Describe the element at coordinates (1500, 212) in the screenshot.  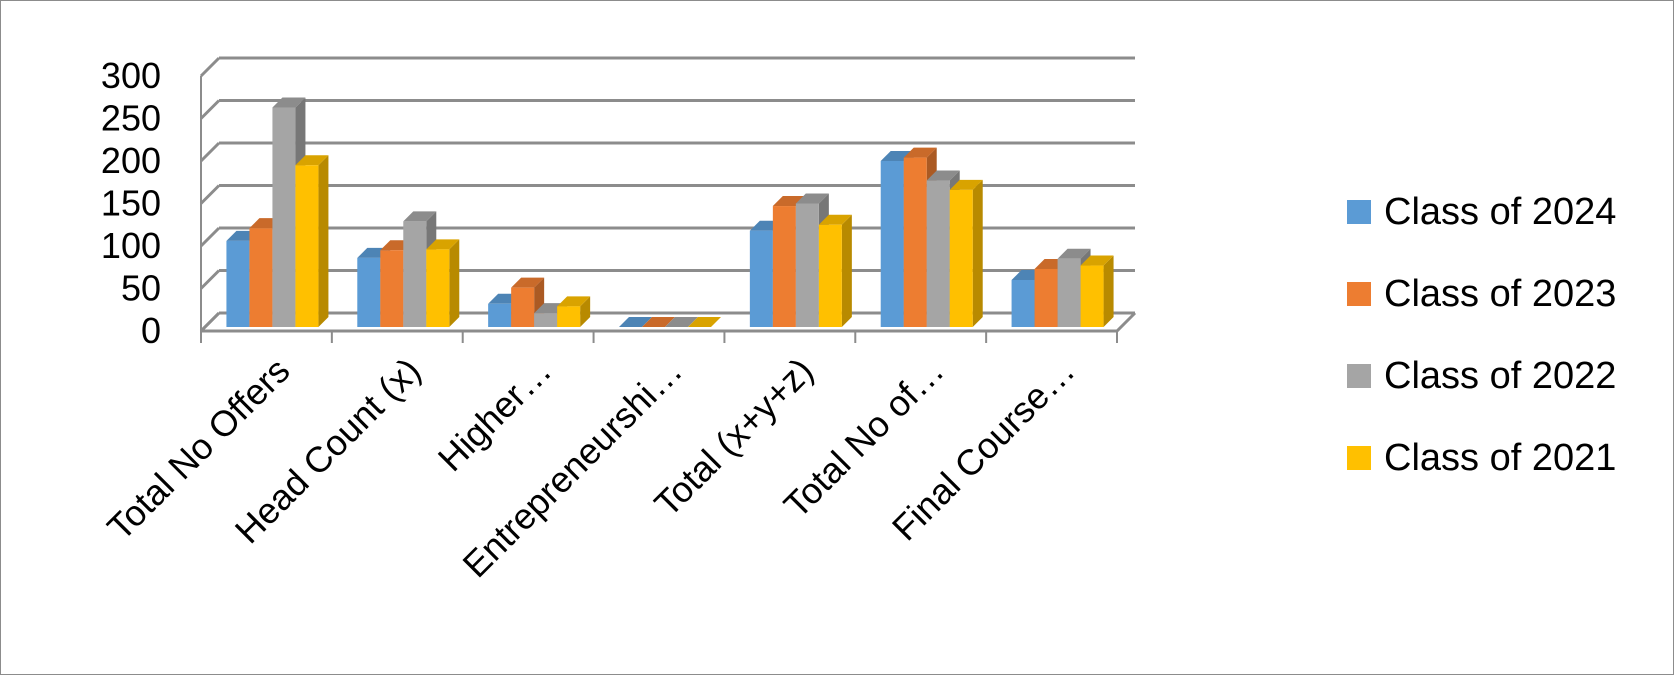
I see `legend-label: Class of 2024` at that location.